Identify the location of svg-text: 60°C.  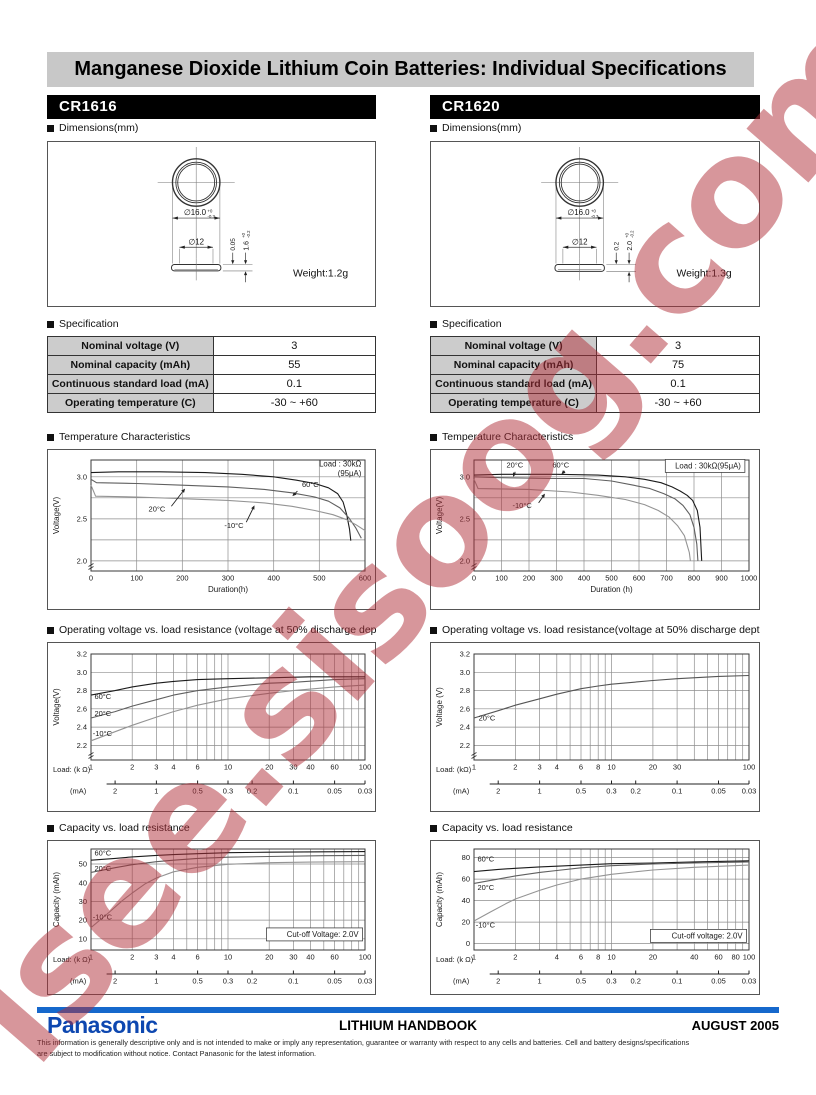
(102, 852).